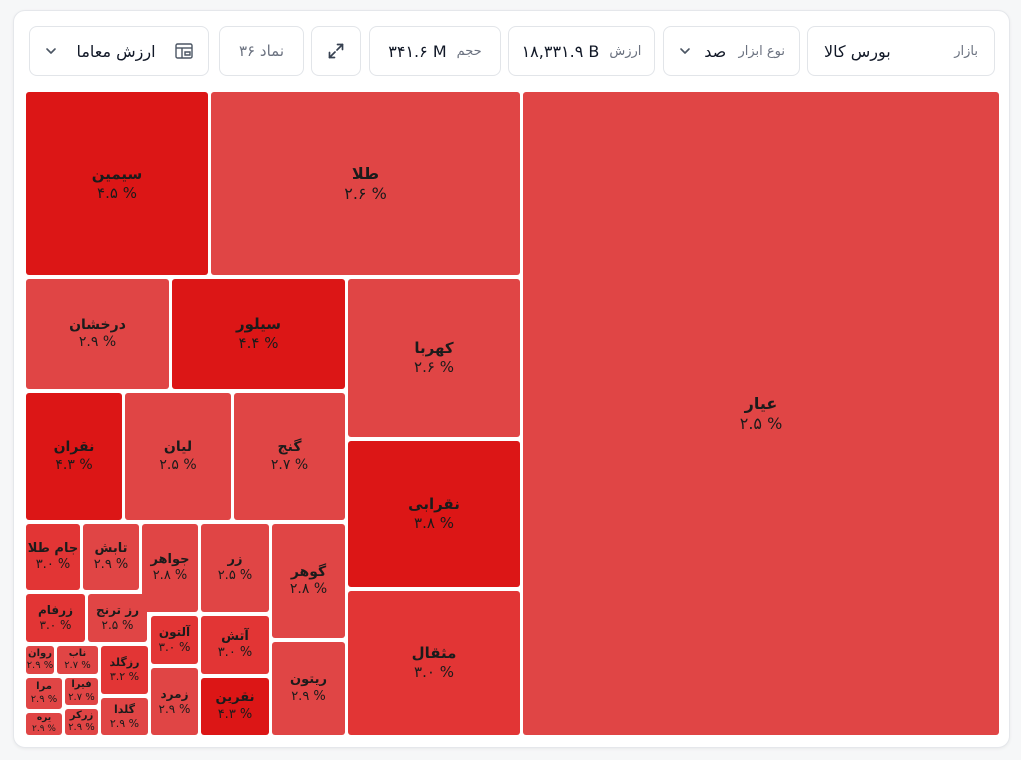 The image size is (1021, 760). Describe the element at coordinates (124, 709) in the screenshot. I see `tile-symbol: گلدا` at that location.